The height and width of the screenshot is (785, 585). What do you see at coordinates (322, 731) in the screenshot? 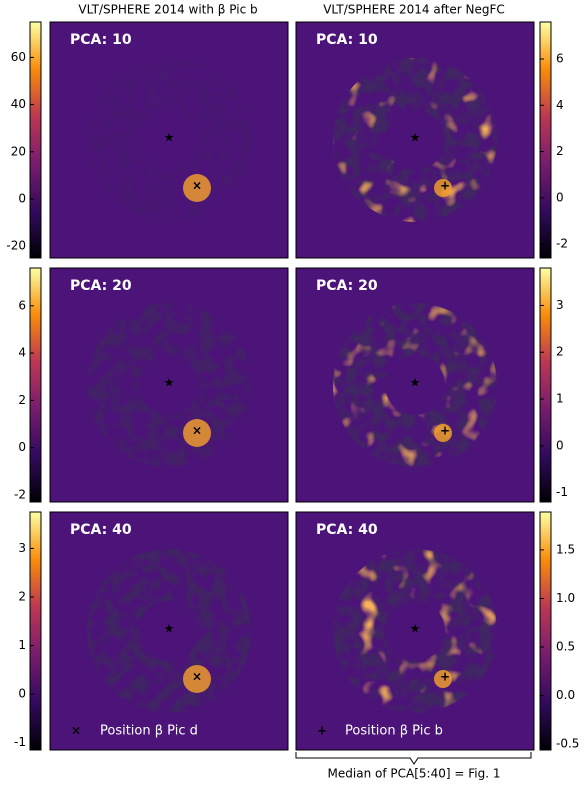
I see `legend-marker: +` at bounding box center [322, 731].